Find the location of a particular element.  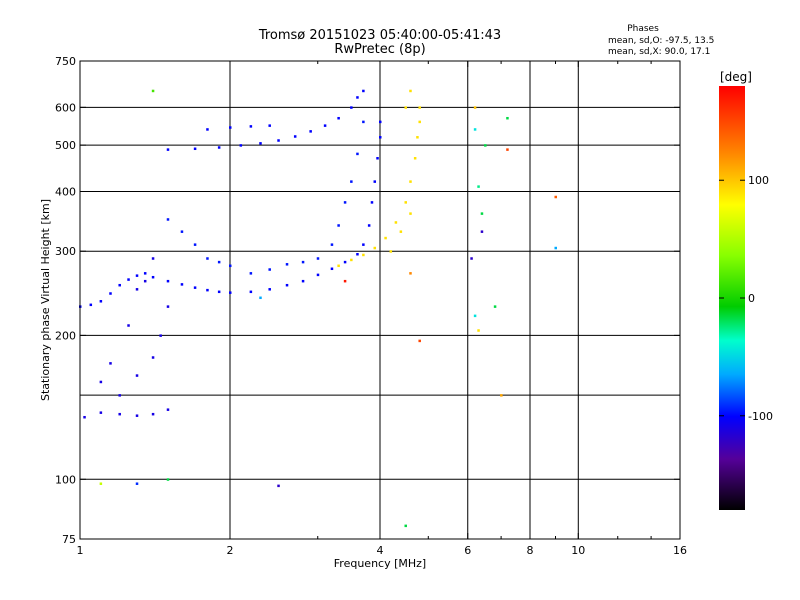

chart-subtitle: RwPretec (8p) is located at coordinates (379, 49).